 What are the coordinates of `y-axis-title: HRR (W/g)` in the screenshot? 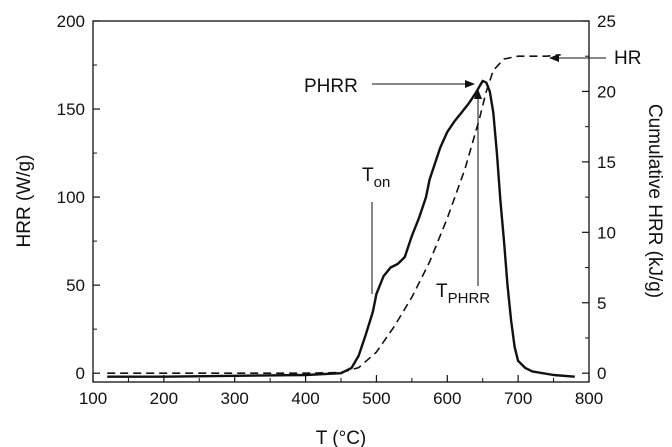 It's located at (24, 201).